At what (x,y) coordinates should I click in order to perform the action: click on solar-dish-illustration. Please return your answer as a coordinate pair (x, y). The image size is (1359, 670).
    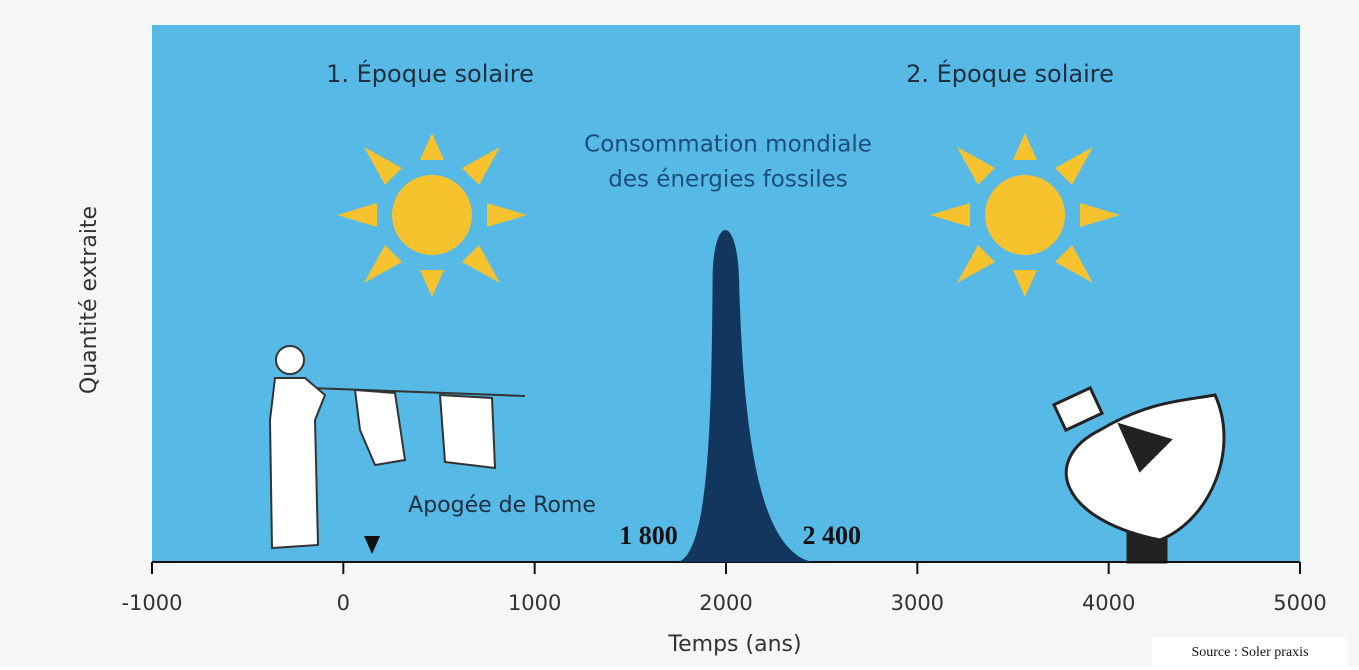
    Looking at the image, I should click on (1138, 474).